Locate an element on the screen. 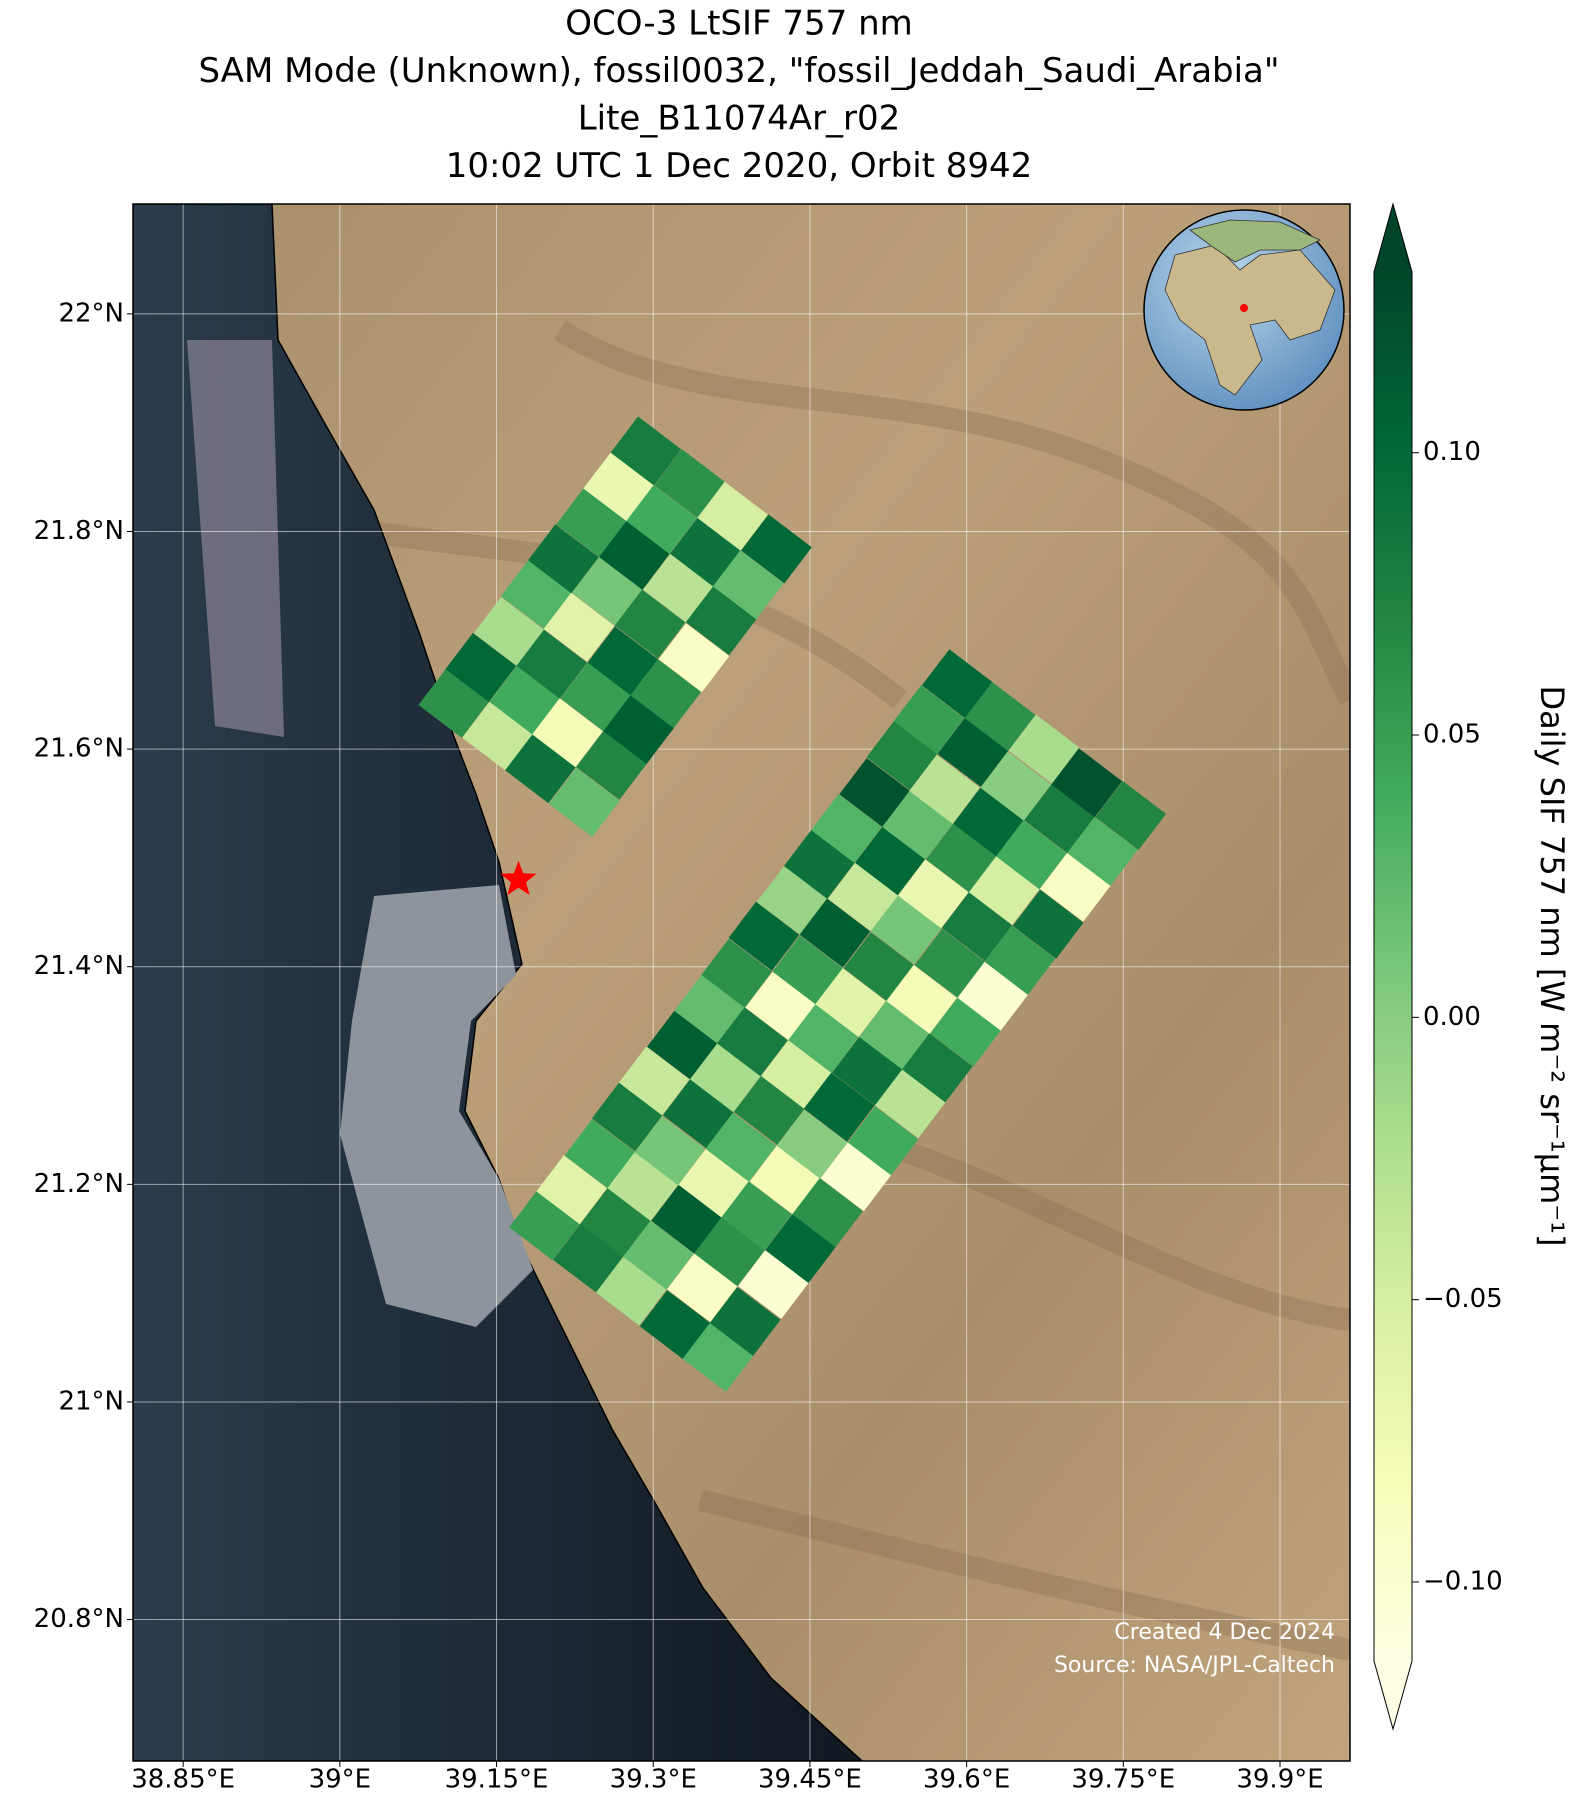  x-tick-label: 39.75°E is located at coordinates (1123, 1780).